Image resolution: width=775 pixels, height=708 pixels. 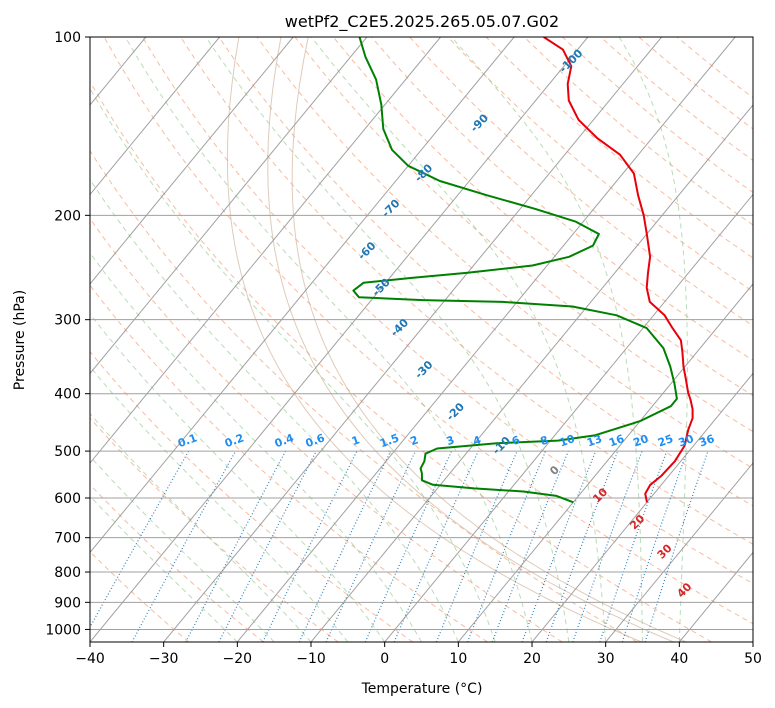 I want to click on x-tick-label: −40, so click(x=90, y=659).